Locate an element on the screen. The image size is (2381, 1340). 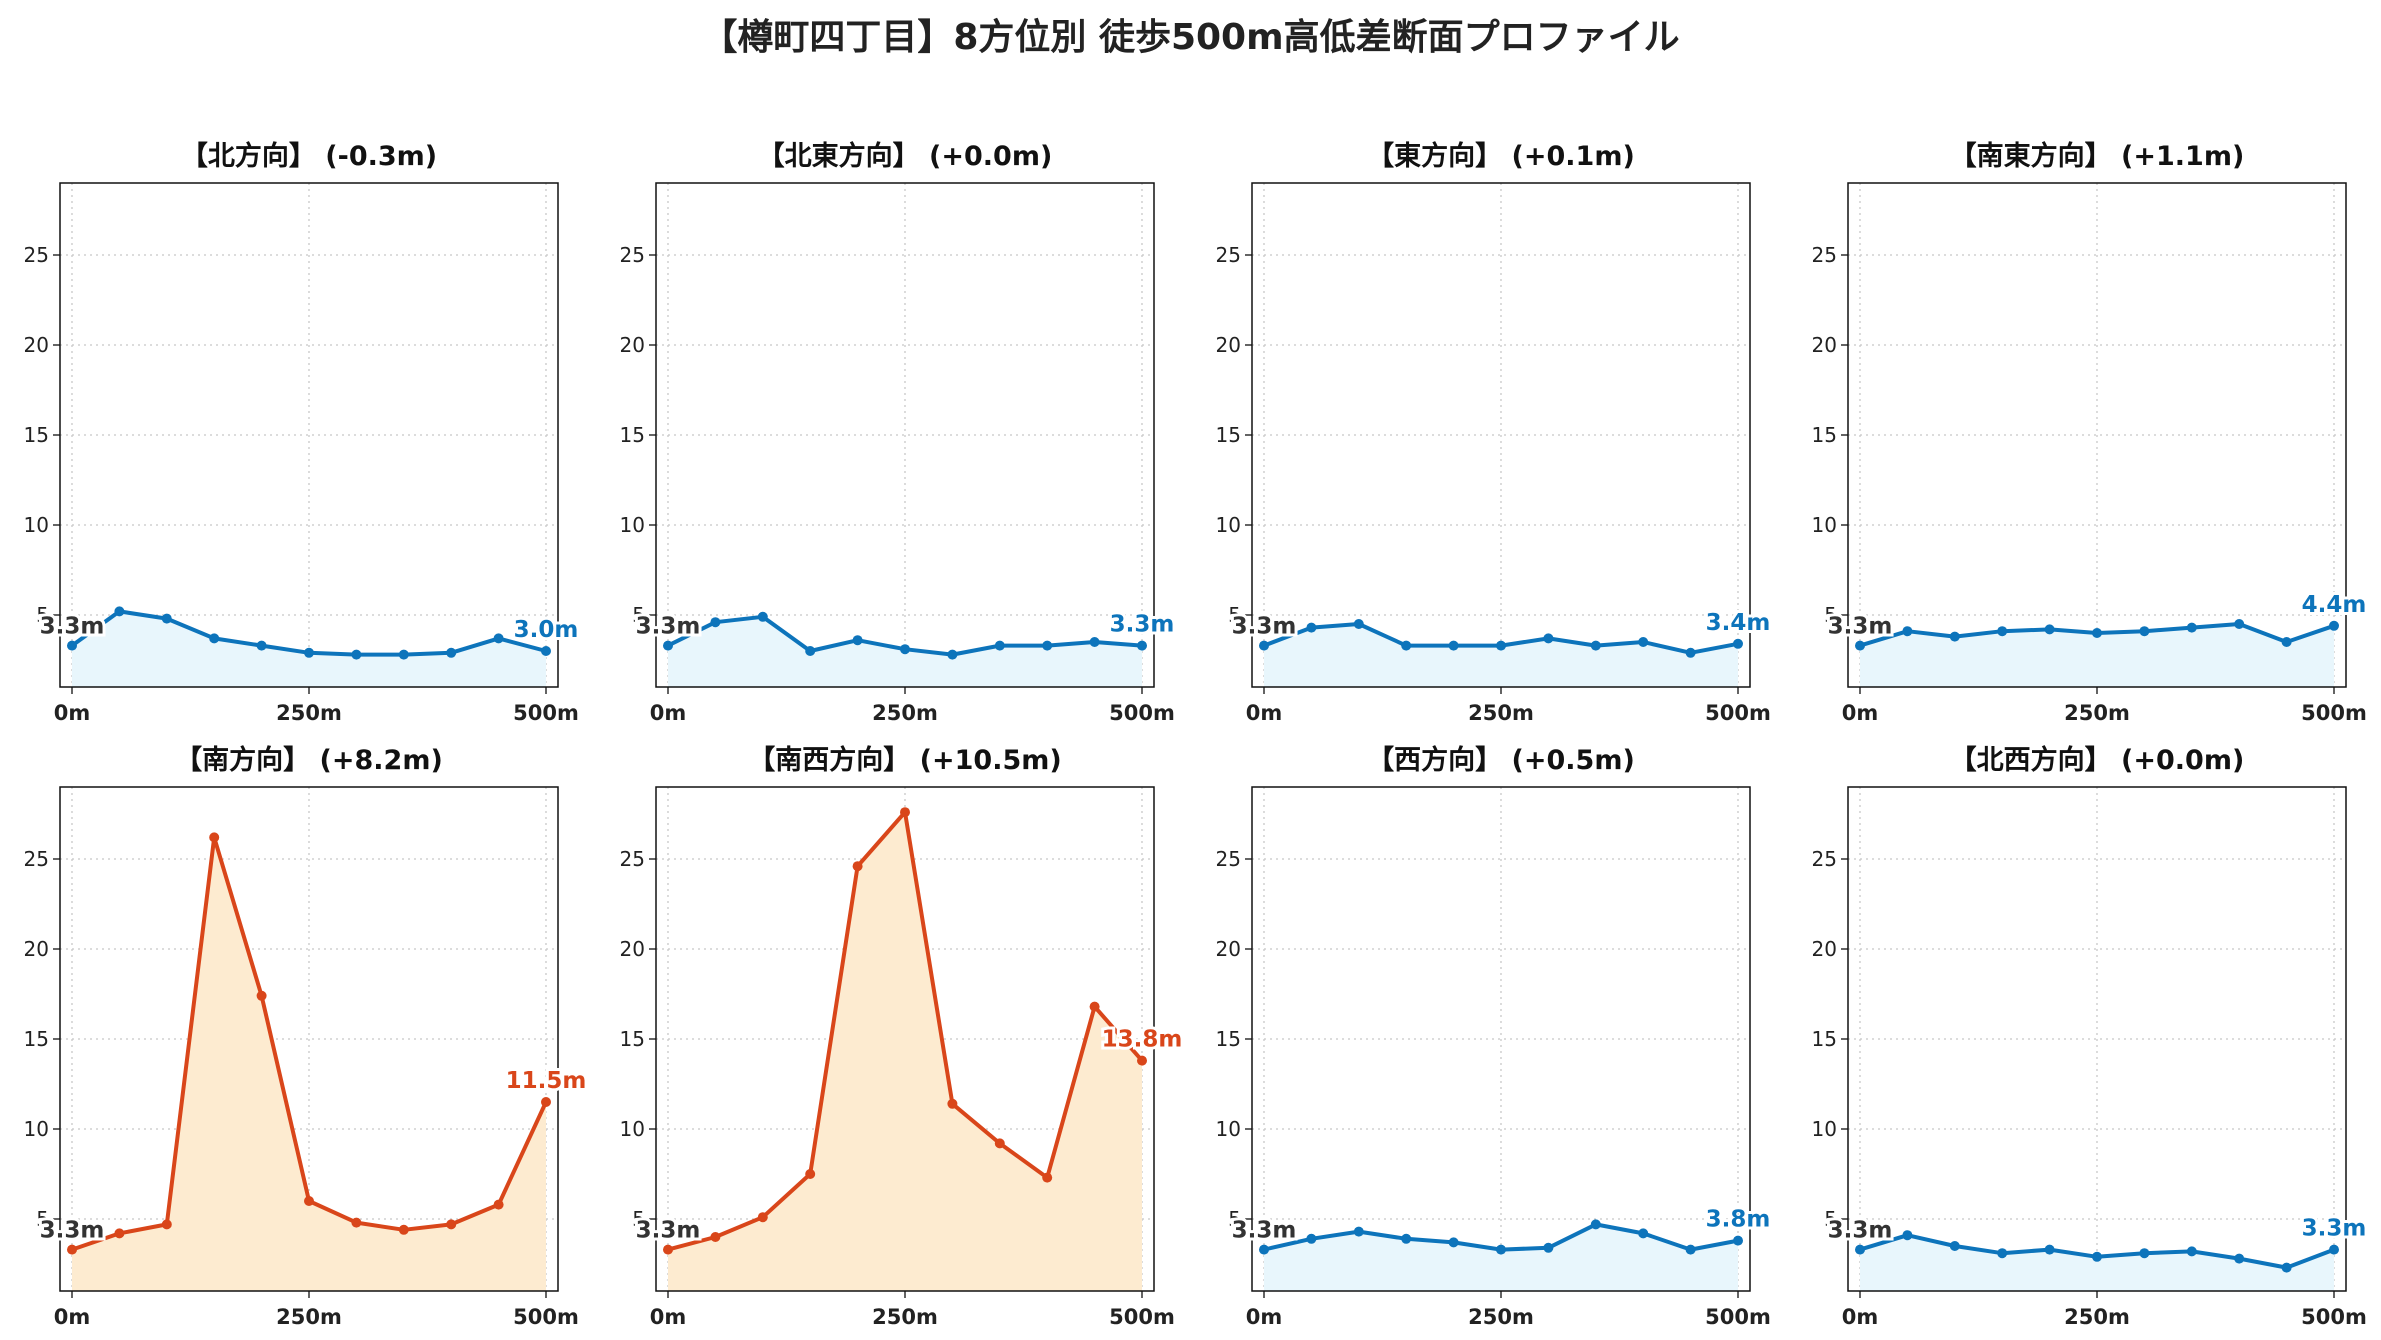
panel-title: 【西方向】 (+0.5m) is located at coordinates (1501, 760).